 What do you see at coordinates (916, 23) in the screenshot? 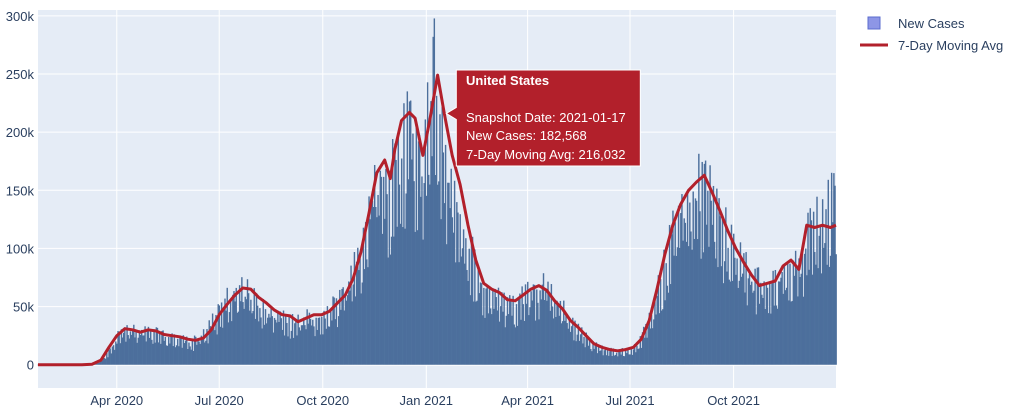
I see `legend-item-new-cases: New Cases` at bounding box center [916, 23].